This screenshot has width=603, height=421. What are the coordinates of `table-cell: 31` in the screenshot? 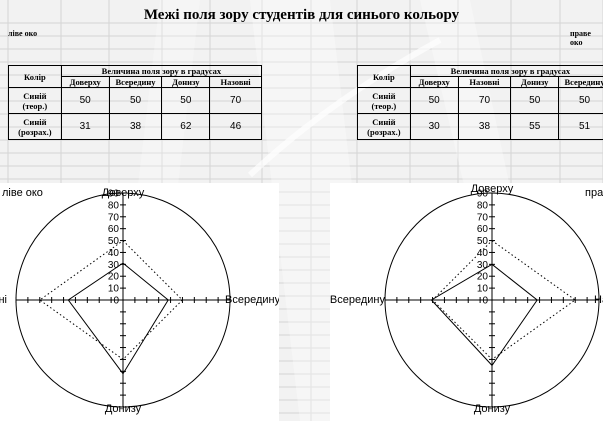 It's located at (85, 126).